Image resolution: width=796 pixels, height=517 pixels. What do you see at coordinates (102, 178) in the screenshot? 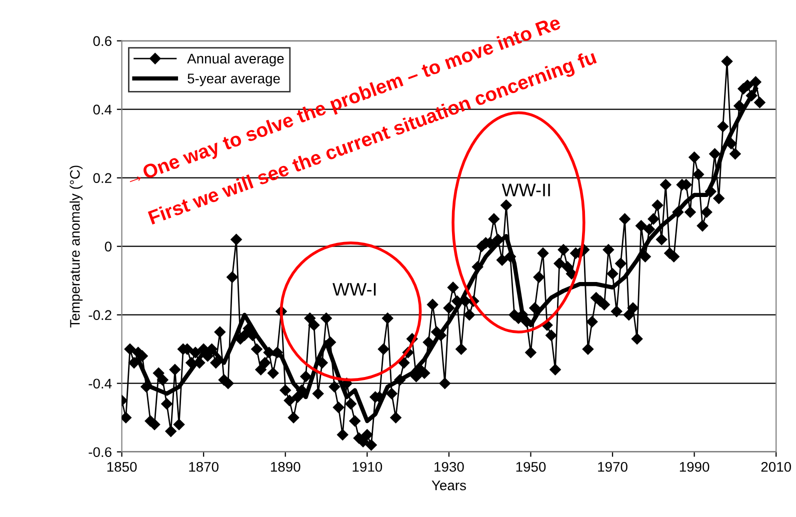
I see `y-tick-label: 0.2` at bounding box center [102, 178].